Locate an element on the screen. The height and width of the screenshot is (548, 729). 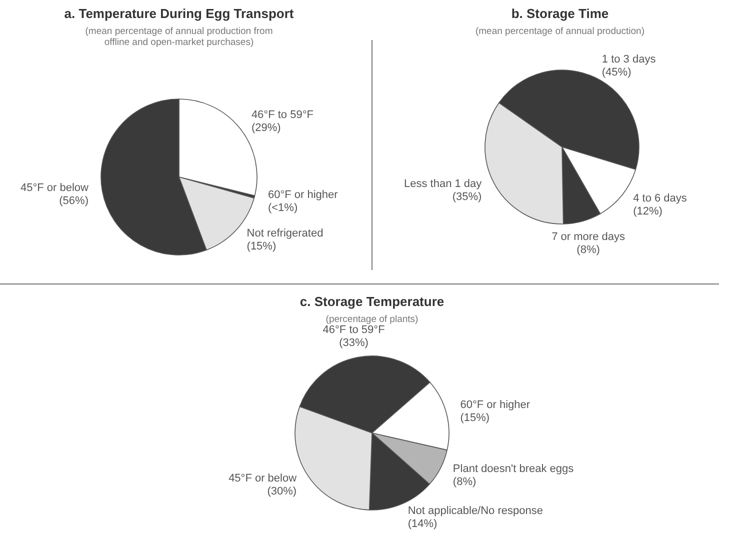
data-label: (12%) is located at coordinates (647, 211).